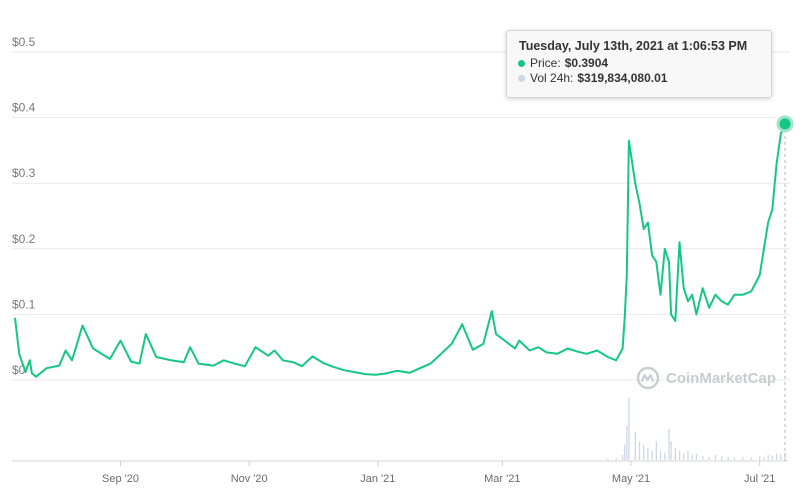  I want to click on tooltip-price-value: $0.3904, so click(586, 63).